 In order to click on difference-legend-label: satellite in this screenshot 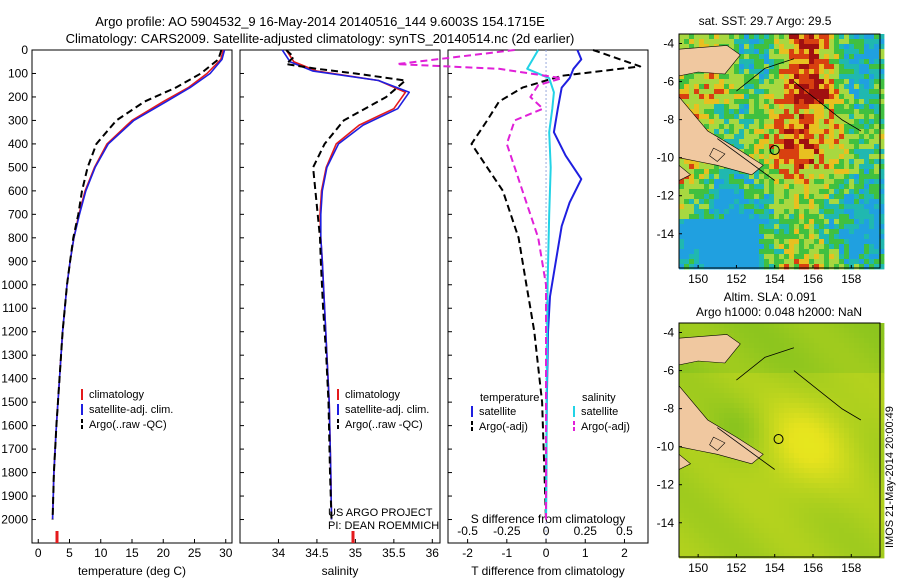, I will do `click(599, 412)`.